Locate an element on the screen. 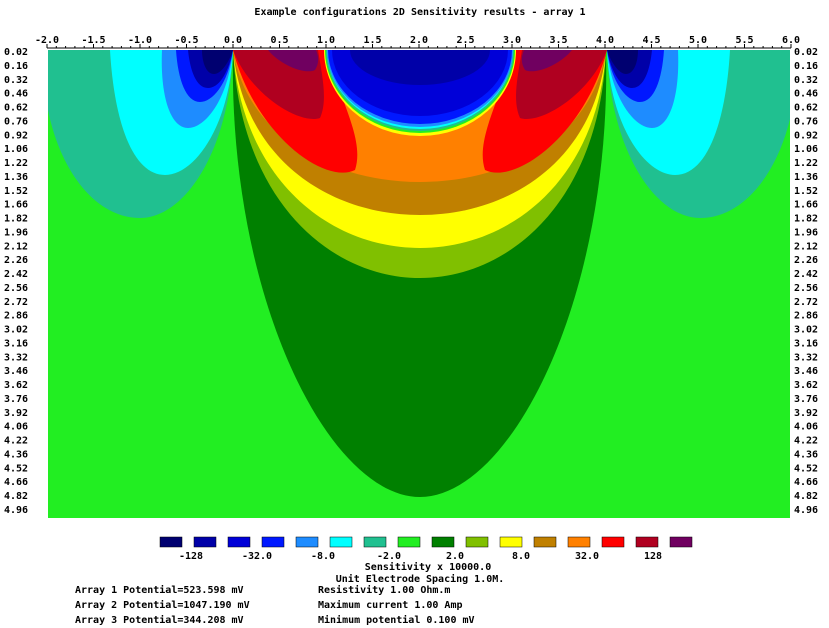 This screenshot has width=829, height=628. depth-label-left: 0.62 is located at coordinates (16, 108).